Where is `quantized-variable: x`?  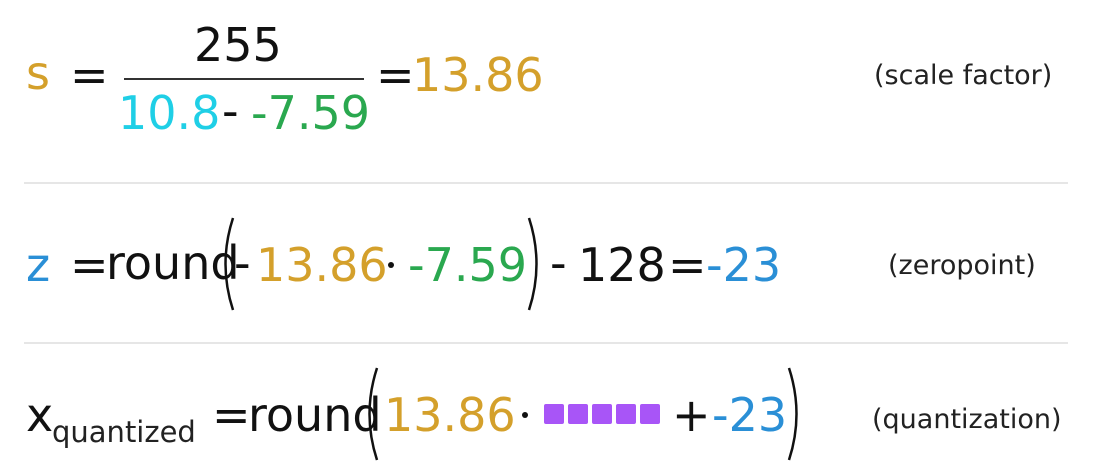 quantized-variable: x is located at coordinates (40, 415).